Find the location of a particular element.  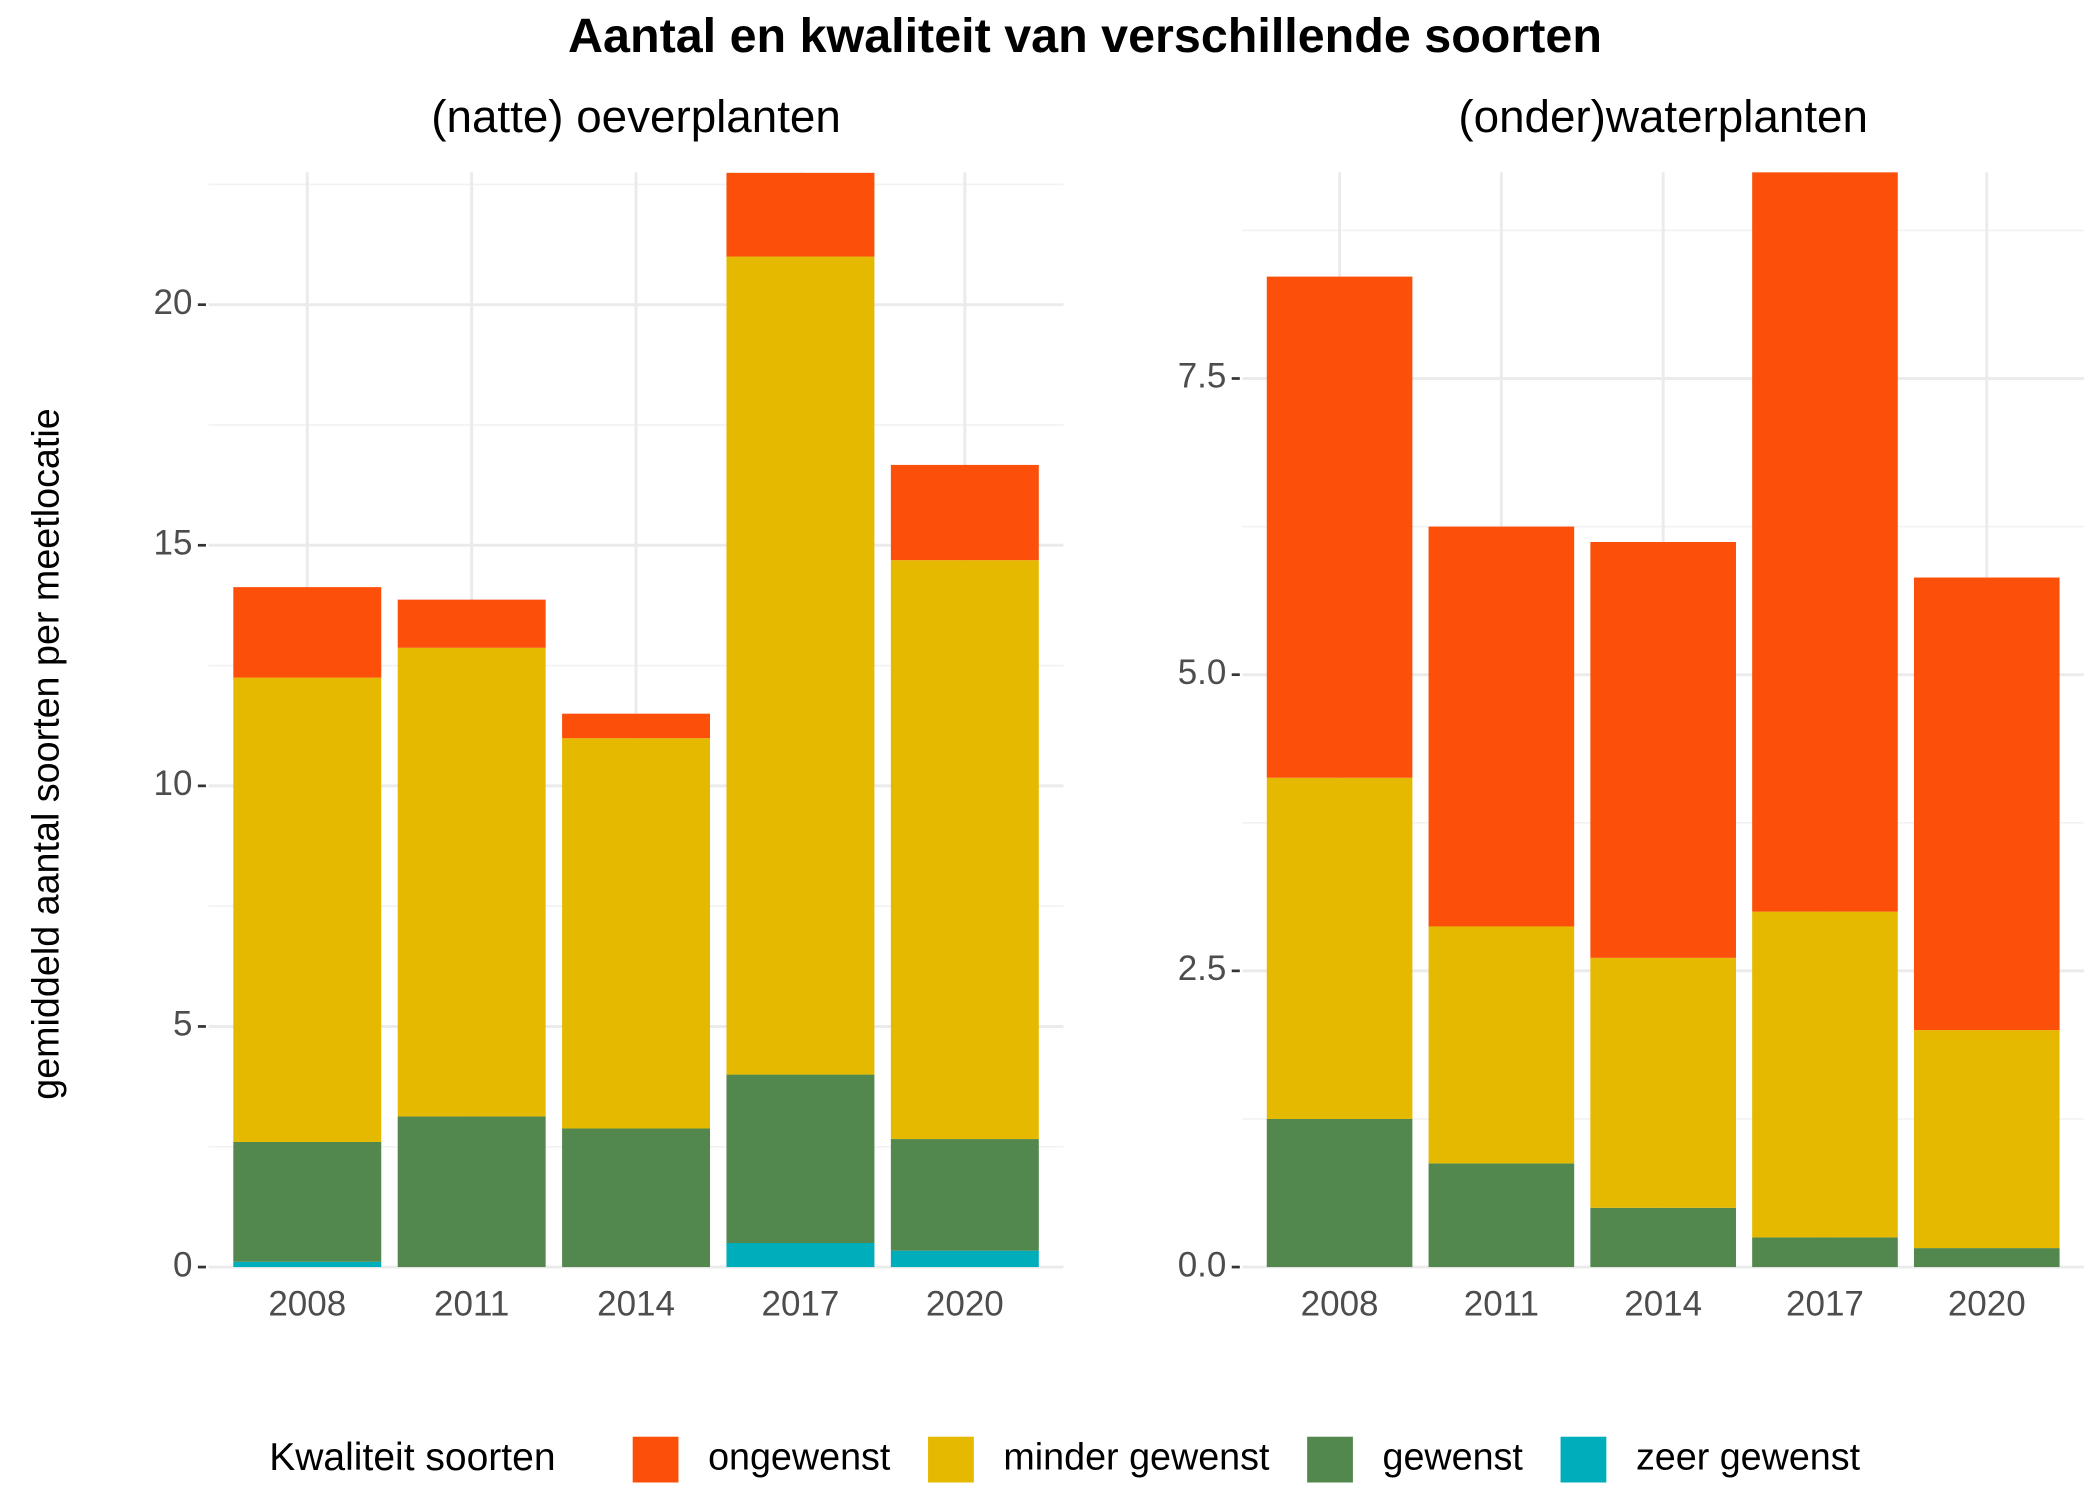

y-tick-label: 0.0 is located at coordinates (1202, 1264).